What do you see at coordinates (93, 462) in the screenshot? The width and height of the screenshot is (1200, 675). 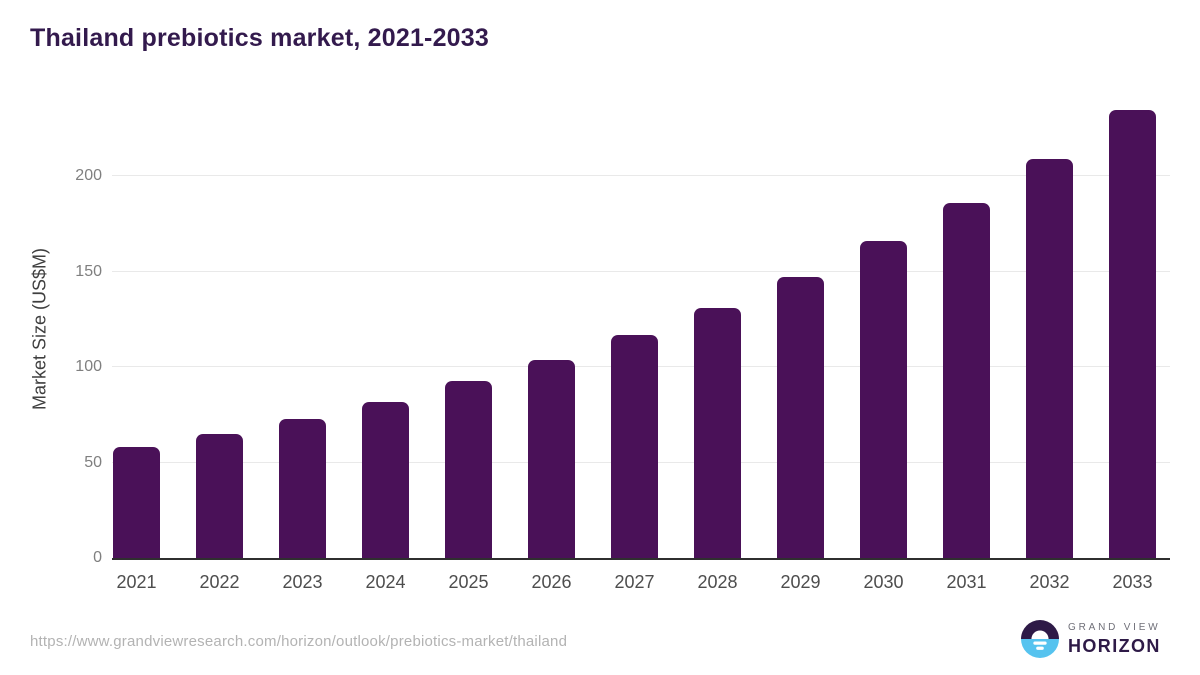 I see `y-tick-label-50: 50` at bounding box center [93, 462].